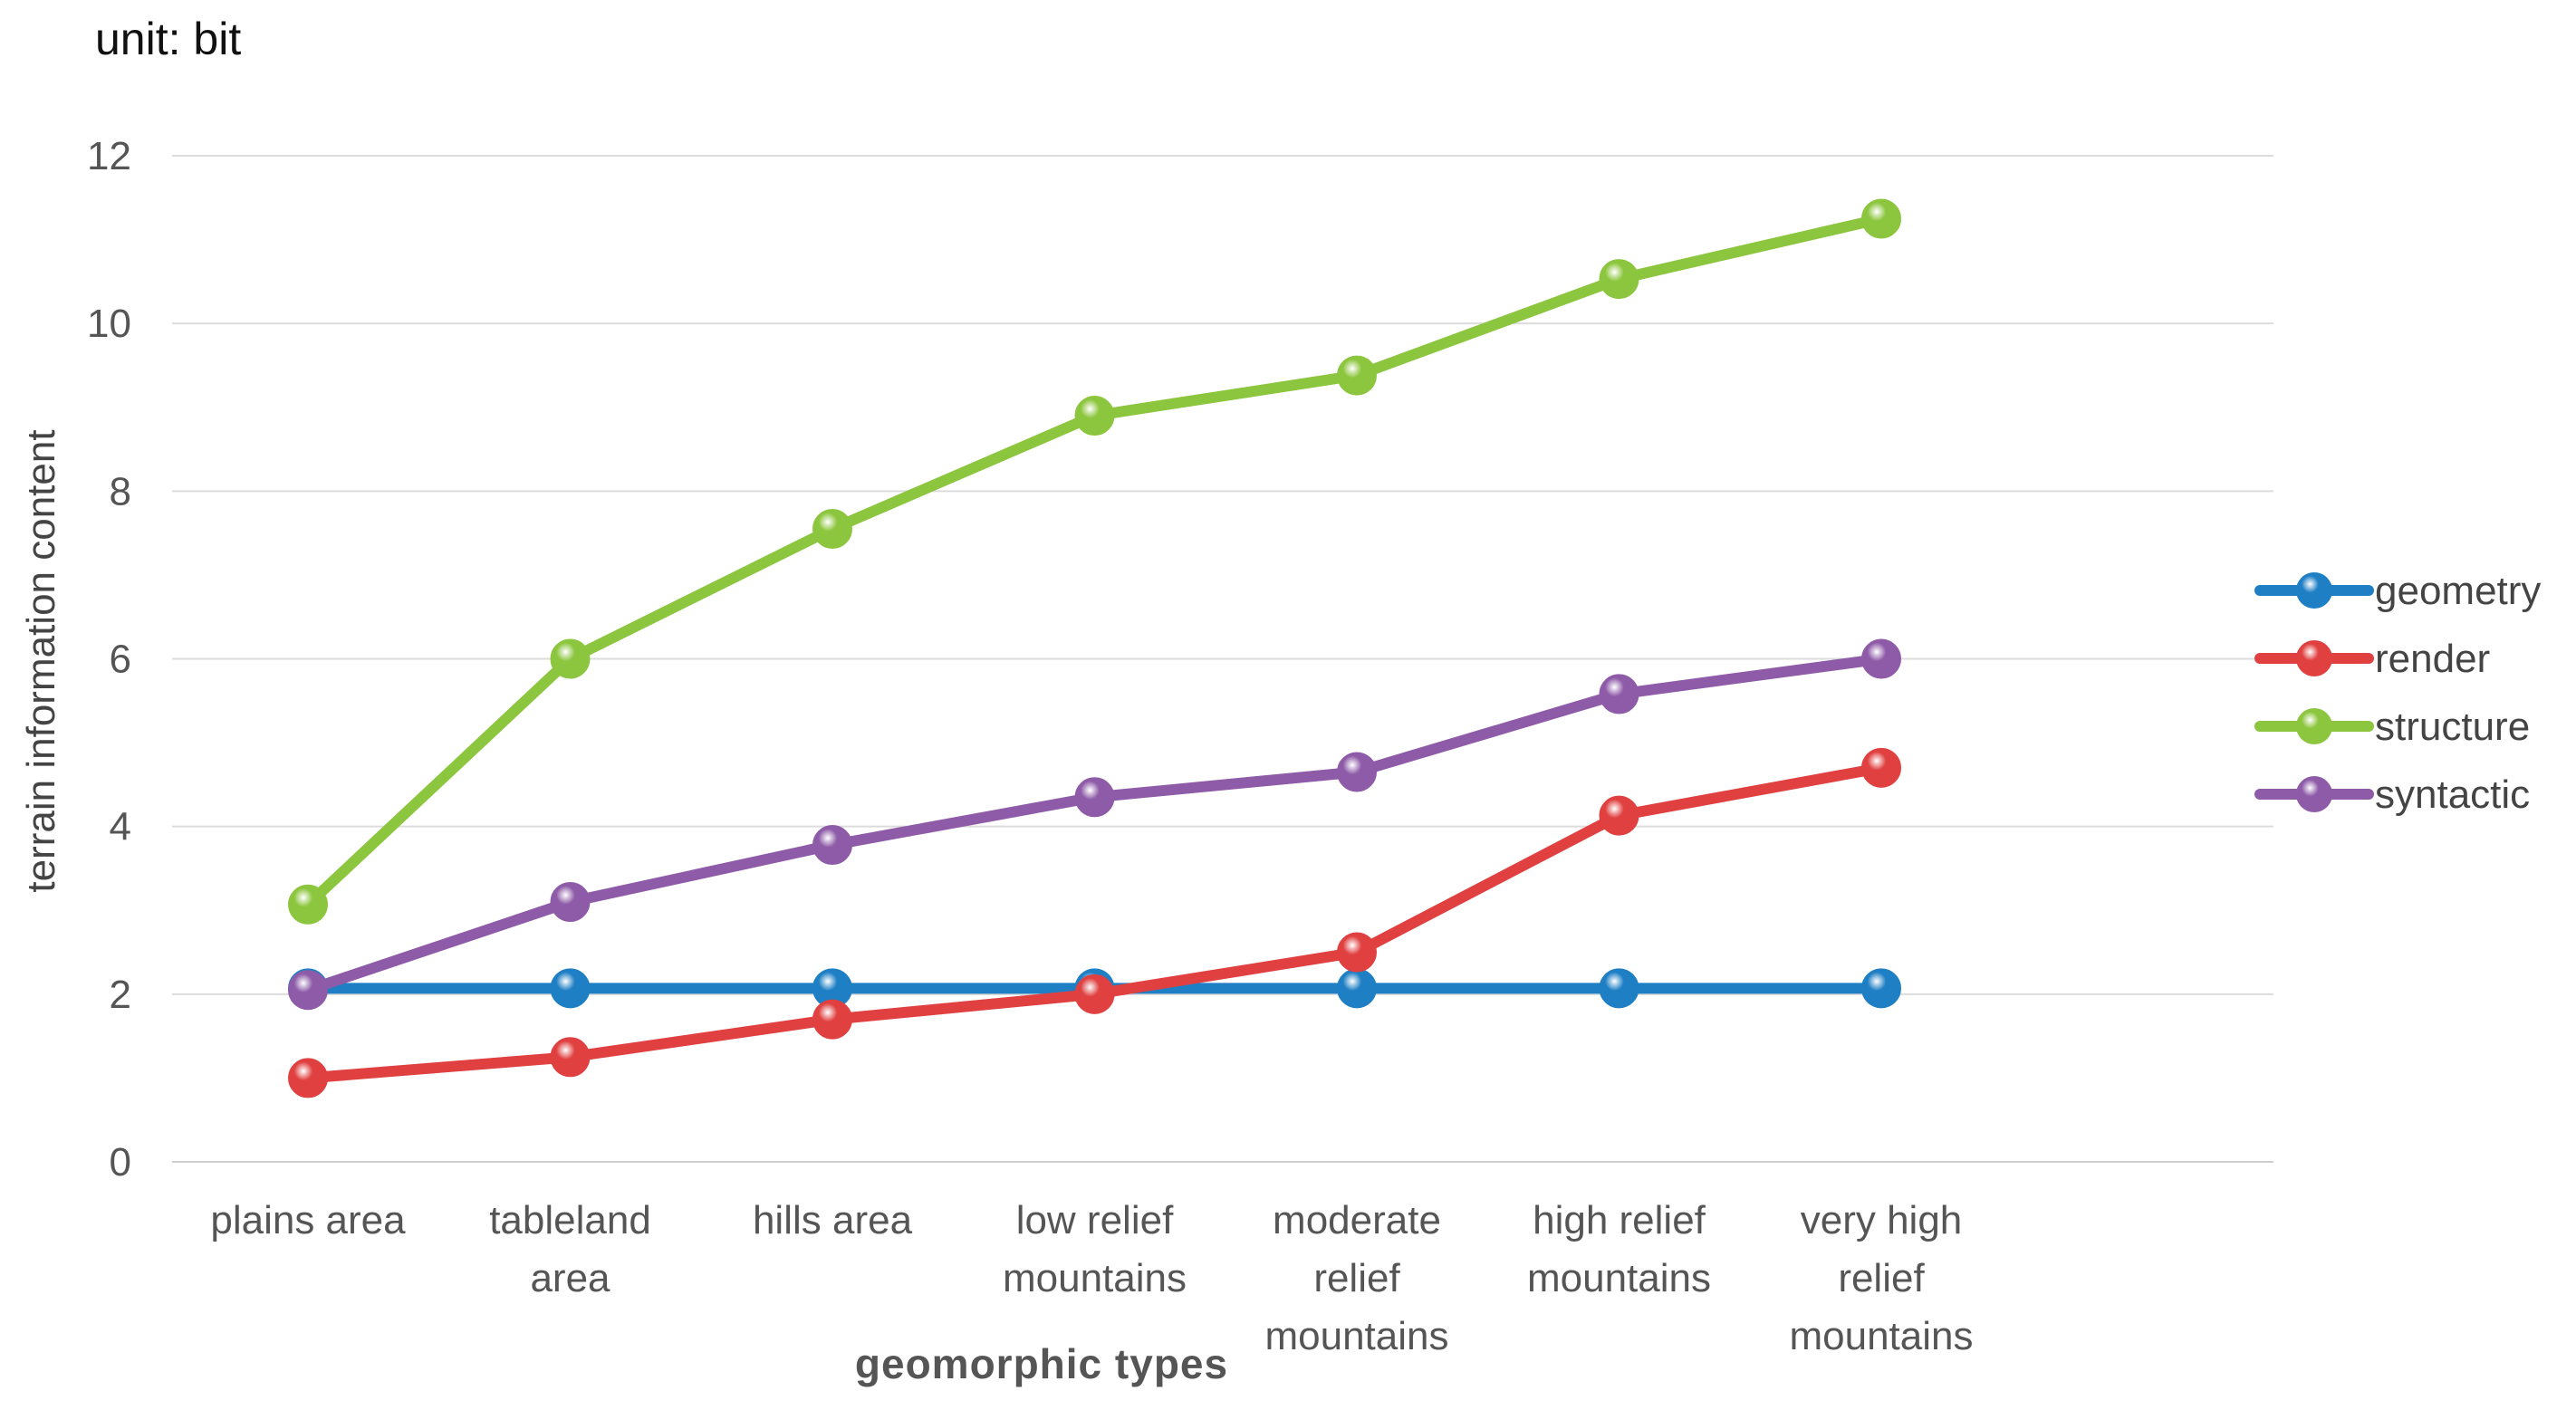  I want to click on legend-label: structure, so click(2452, 727).